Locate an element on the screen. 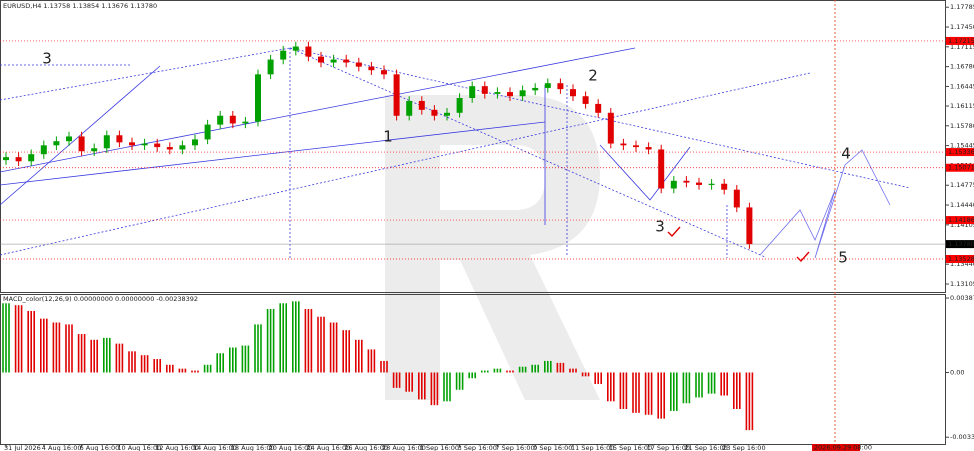 Image resolution: width=974 pixels, height=451 pixels. level-label: 1.13528 is located at coordinates (961, 259).